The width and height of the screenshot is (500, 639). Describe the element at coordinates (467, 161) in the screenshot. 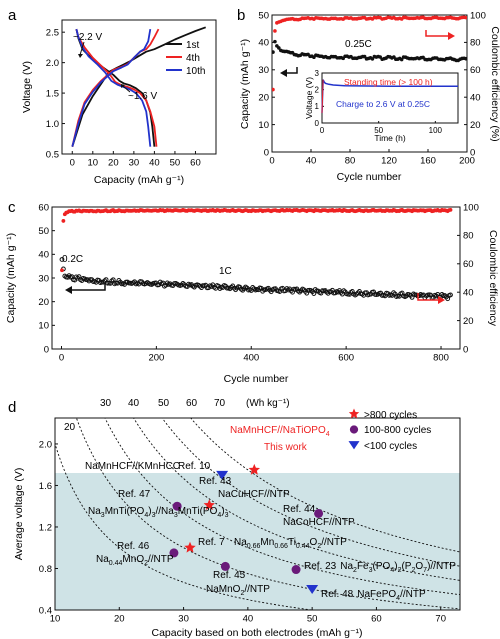

I see `b-x-tick-label-5: 200` at that location.